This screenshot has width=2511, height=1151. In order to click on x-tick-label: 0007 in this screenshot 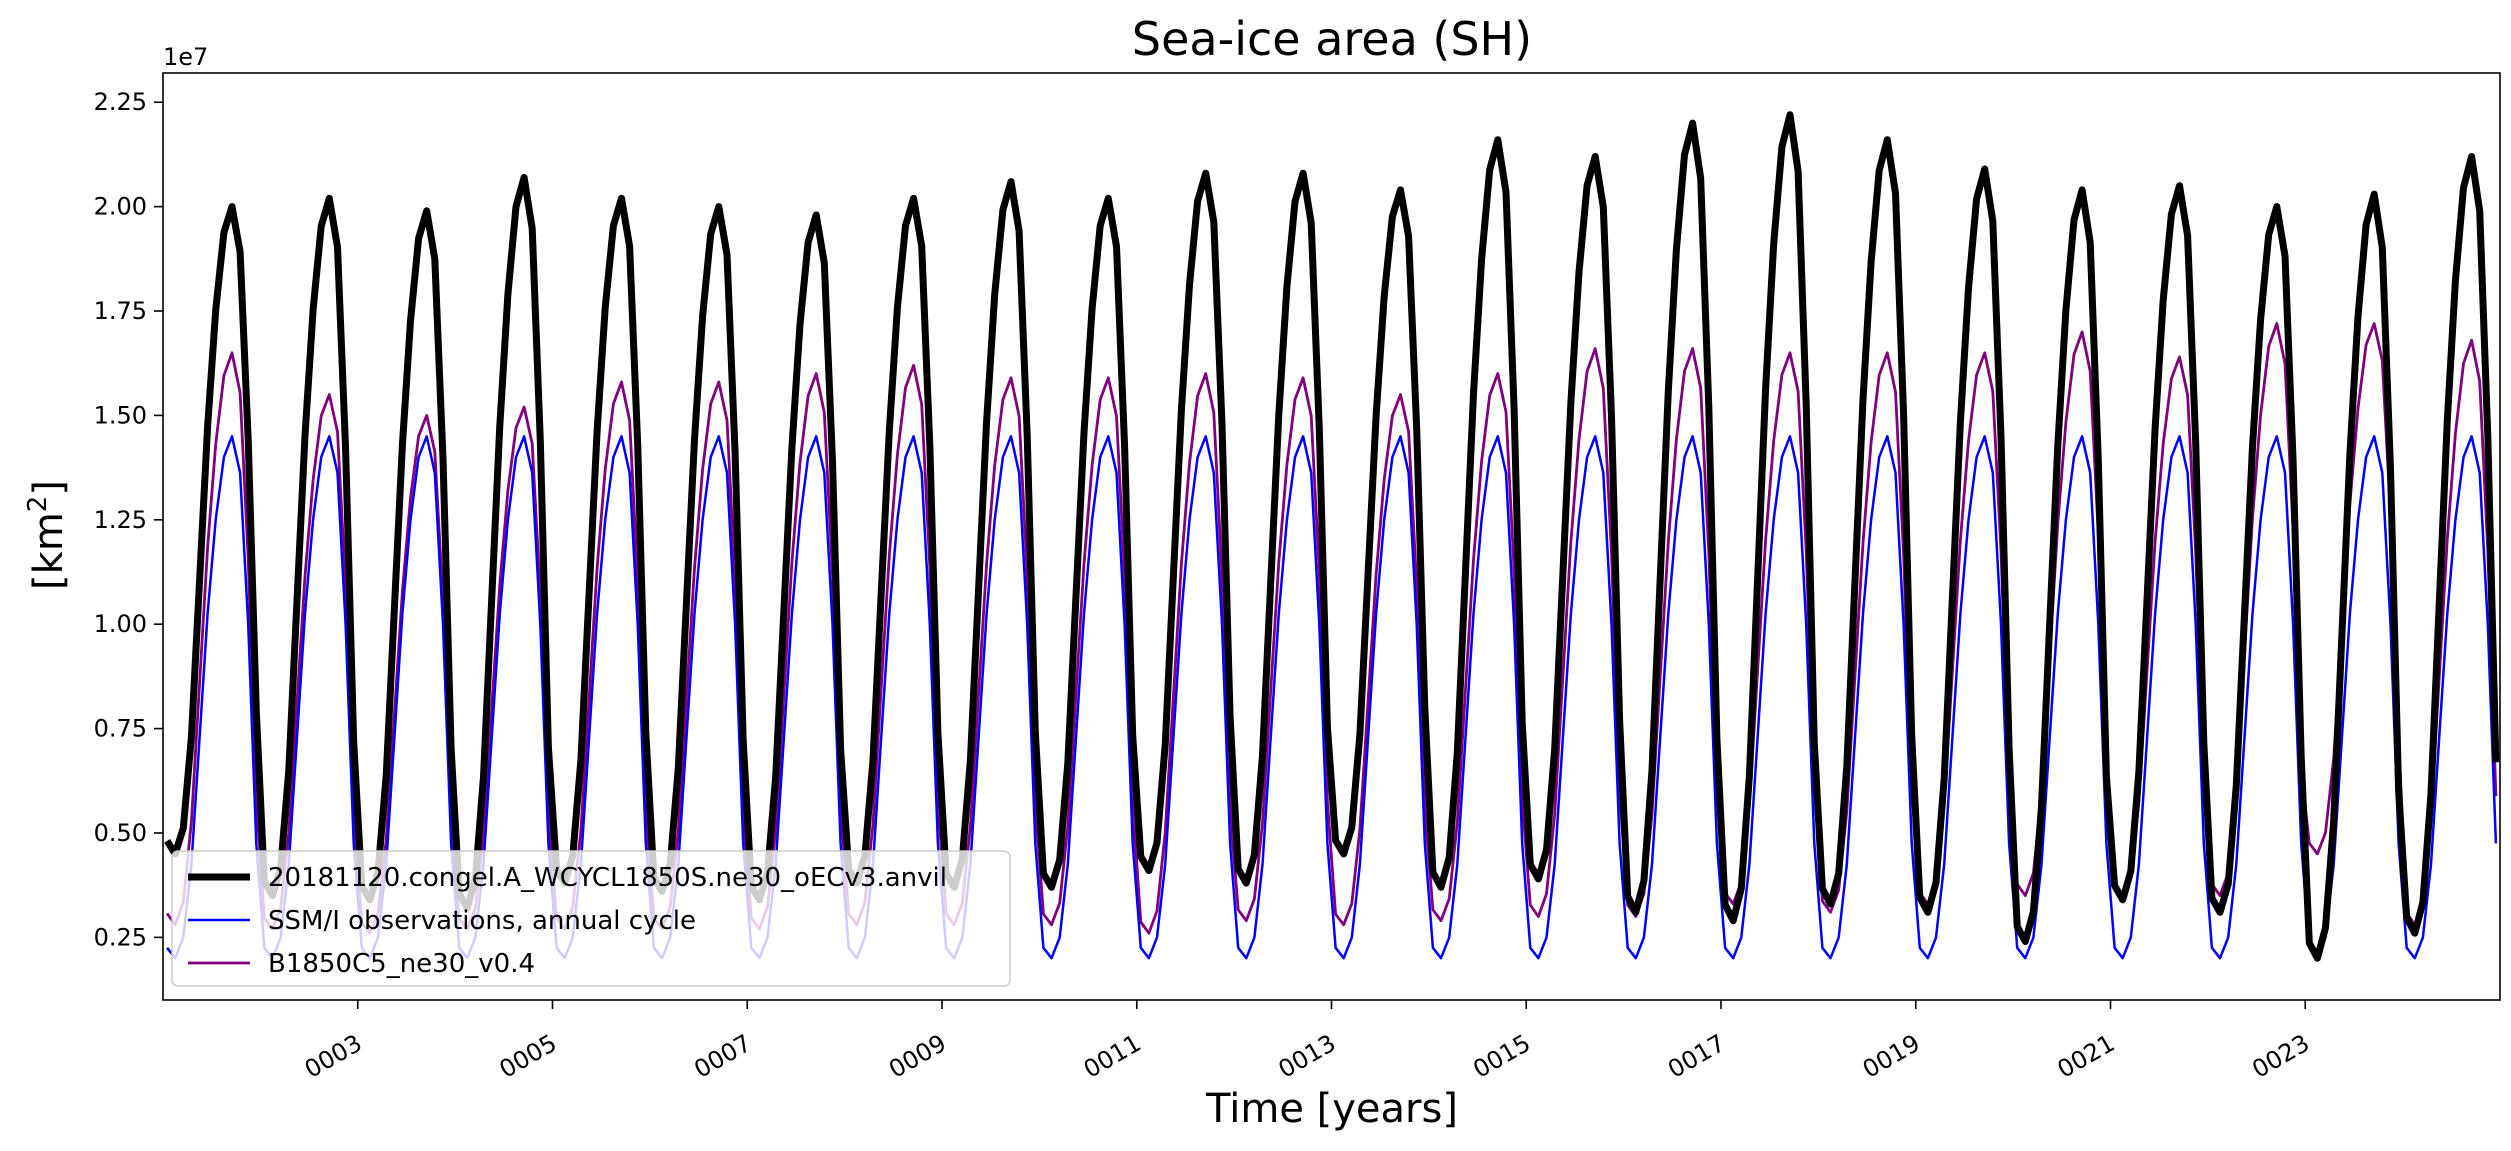, I will do `click(722, 1056)`.